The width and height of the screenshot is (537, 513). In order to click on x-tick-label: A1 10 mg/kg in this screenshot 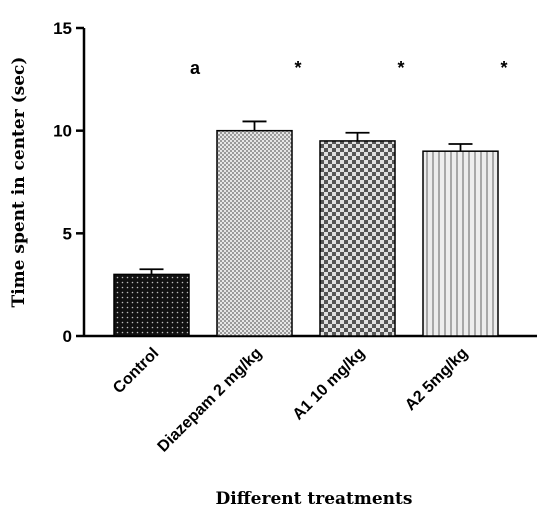, I will do `click(329, 384)`.